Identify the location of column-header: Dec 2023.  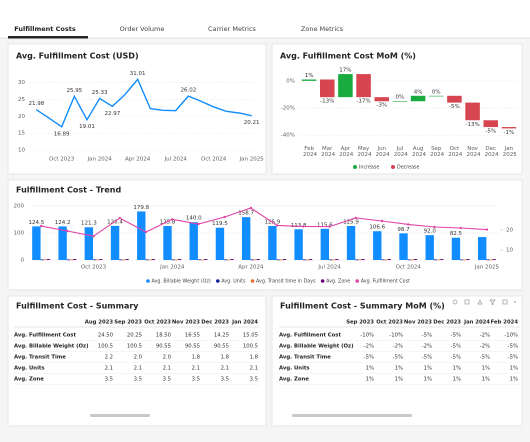
(447, 323).